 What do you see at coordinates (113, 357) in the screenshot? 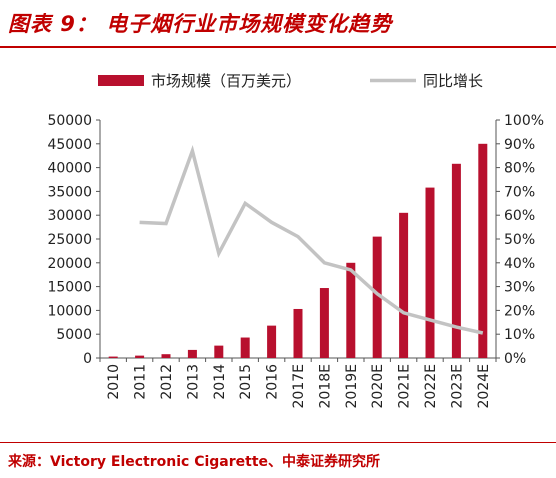
I see `bar-2010` at bounding box center [113, 357].